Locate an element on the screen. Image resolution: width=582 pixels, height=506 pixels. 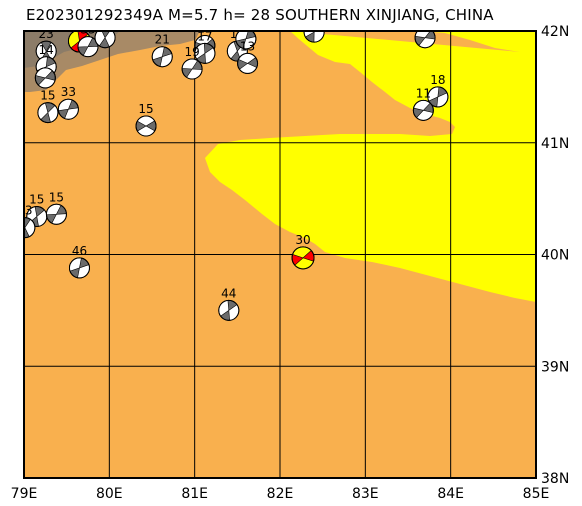
latitude-ticks: 42N 41N 40N 39N 38N is located at coordinates (555, 255).